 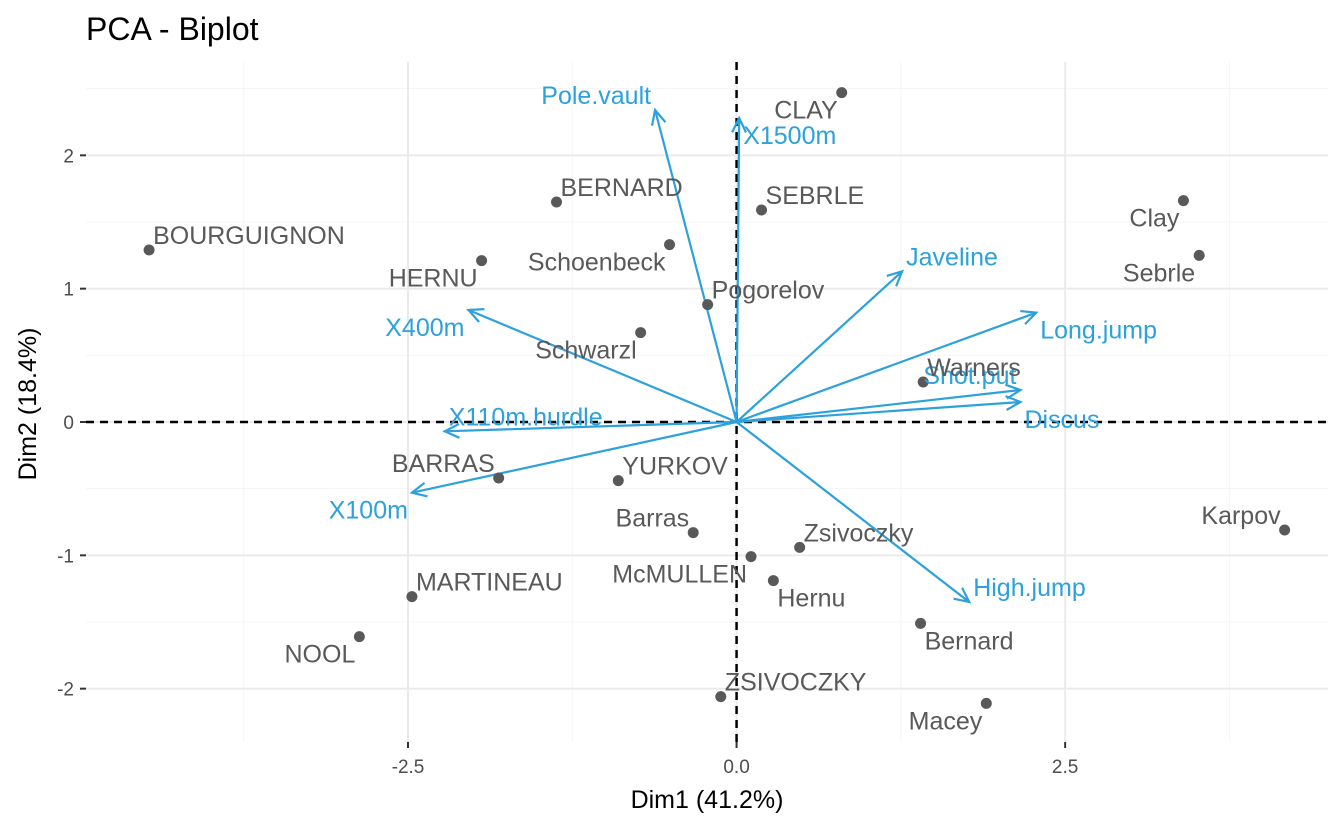 What do you see at coordinates (946, 721) in the screenshot?
I see `individual-label: Macey` at bounding box center [946, 721].